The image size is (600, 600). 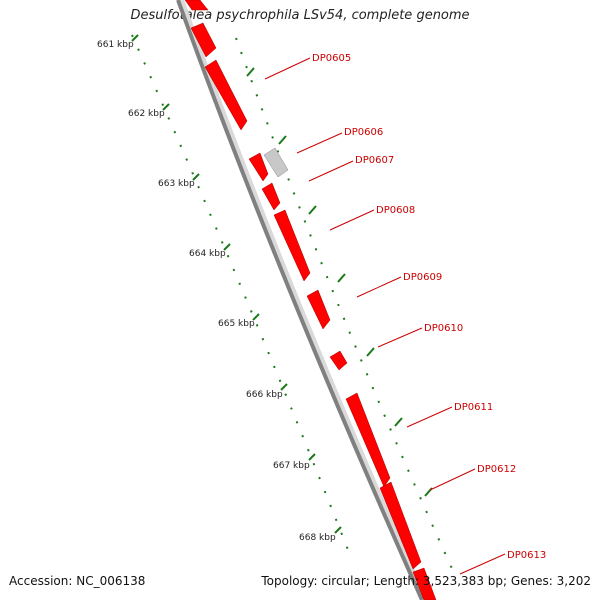 What do you see at coordinates (331, 171) in the screenshot?
I see `leader-dp0607` at bounding box center [331, 171].